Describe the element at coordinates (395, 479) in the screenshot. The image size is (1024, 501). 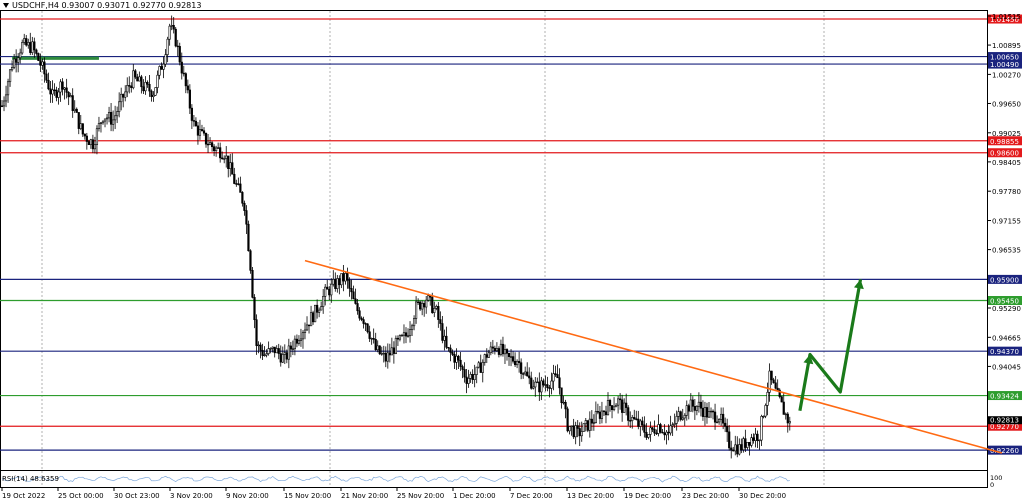
I see `rsi-line` at that location.